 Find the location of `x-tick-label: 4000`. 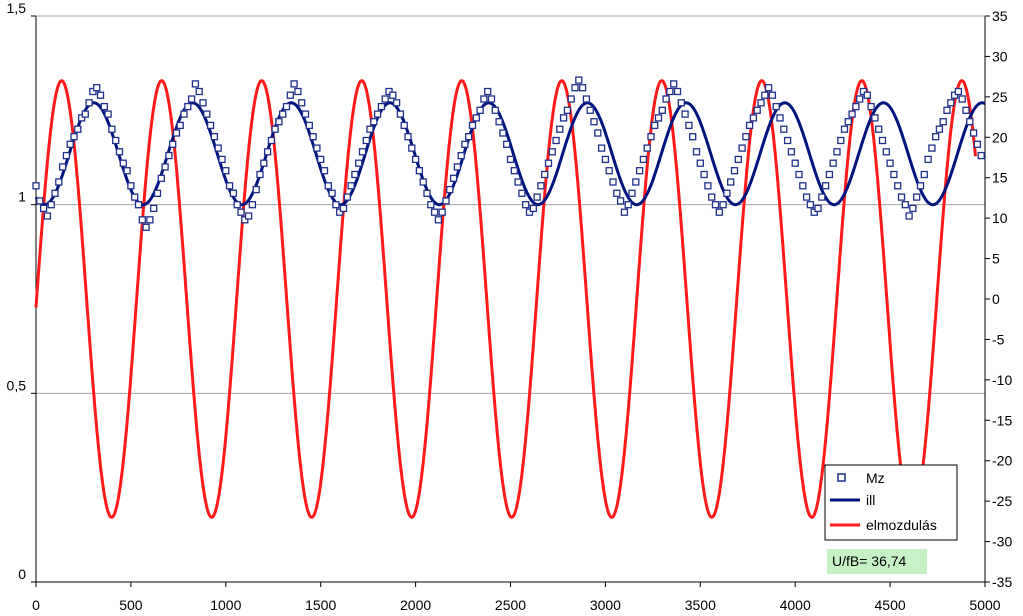

x-tick-label: 4000 is located at coordinates (795, 605).